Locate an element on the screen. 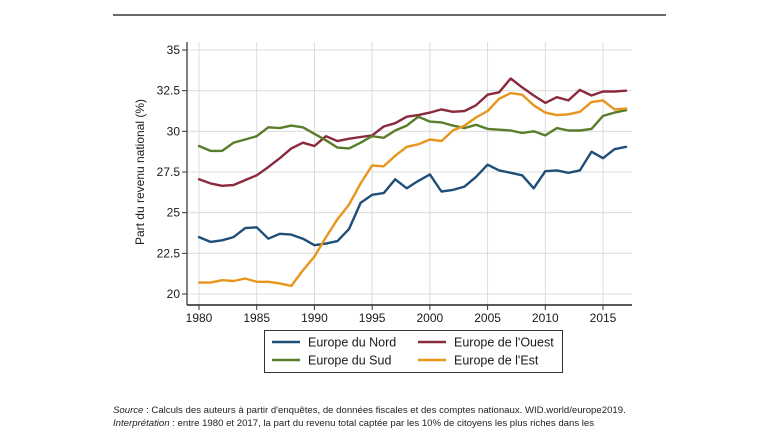  y-tick-label: 30 is located at coordinates (174, 131).